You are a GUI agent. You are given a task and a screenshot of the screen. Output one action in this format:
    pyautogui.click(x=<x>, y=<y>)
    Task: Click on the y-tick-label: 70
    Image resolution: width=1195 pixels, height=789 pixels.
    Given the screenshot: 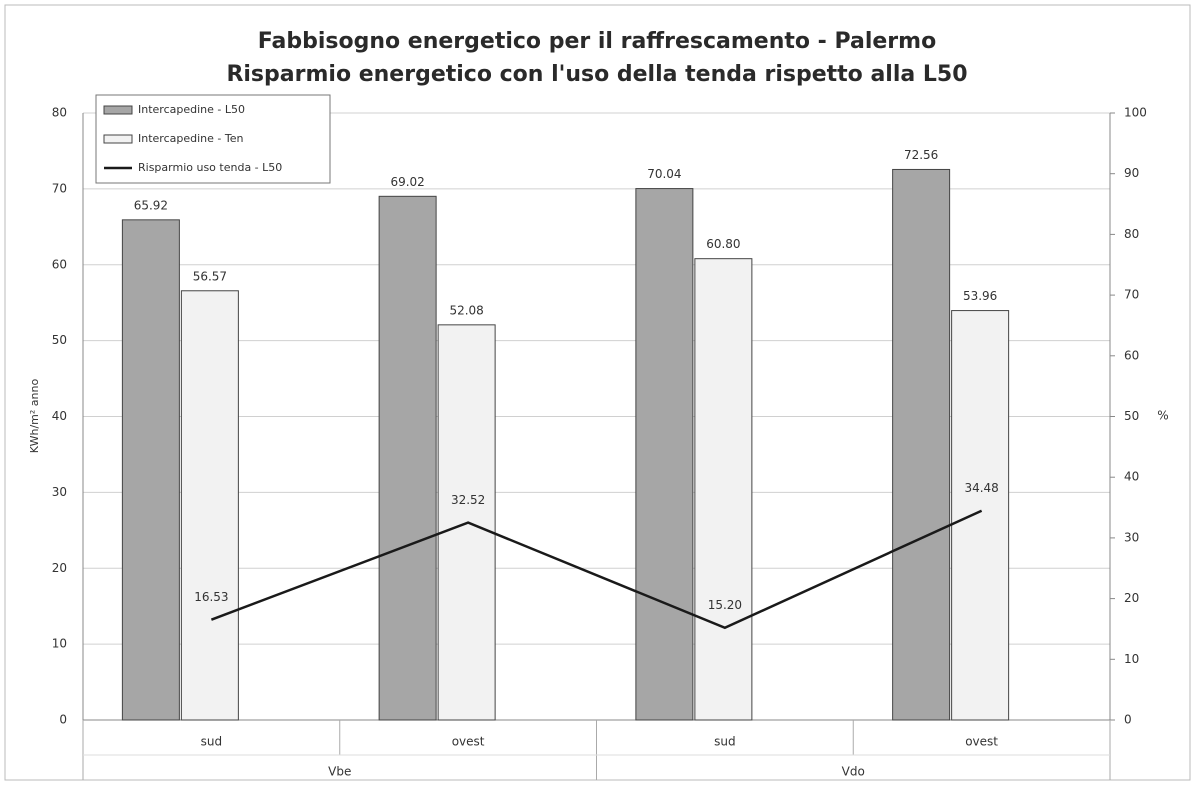 What is the action you would take?
    pyautogui.click(x=59, y=188)
    